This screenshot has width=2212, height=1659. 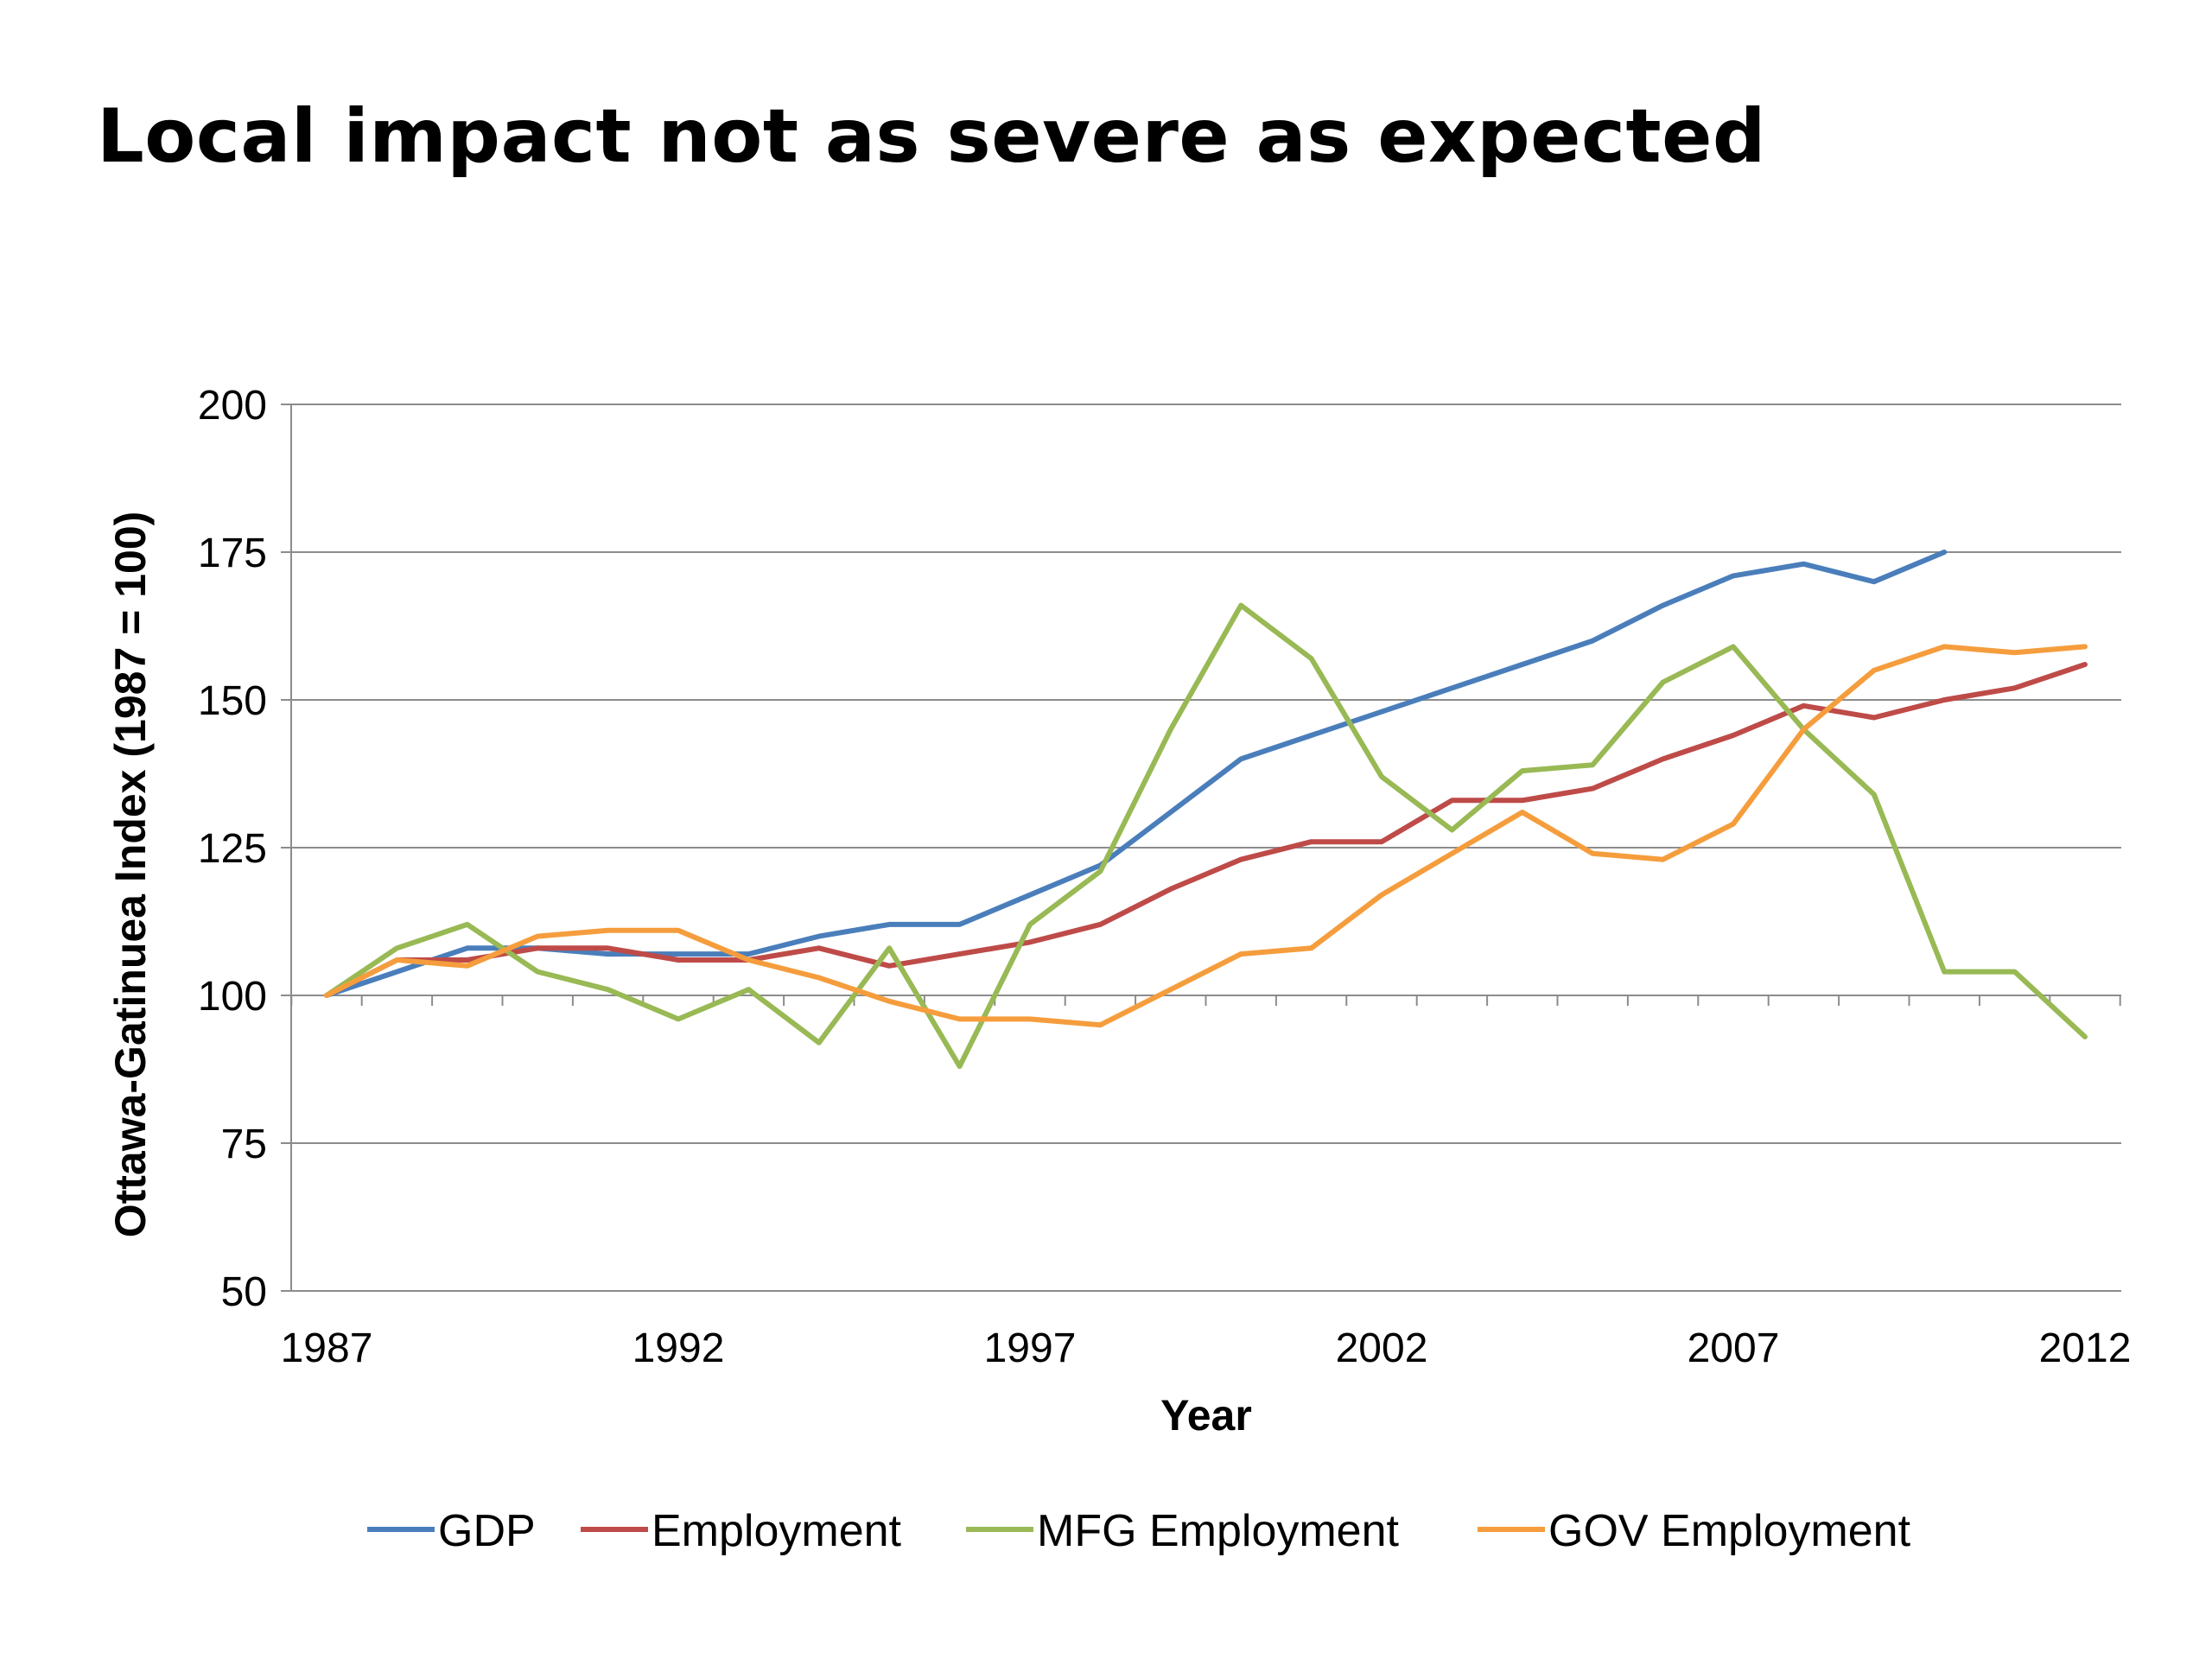 What do you see at coordinates (244, 1292) in the screenshot?
I see `y-tick-label: 50` at bounding box center [244, 1292].